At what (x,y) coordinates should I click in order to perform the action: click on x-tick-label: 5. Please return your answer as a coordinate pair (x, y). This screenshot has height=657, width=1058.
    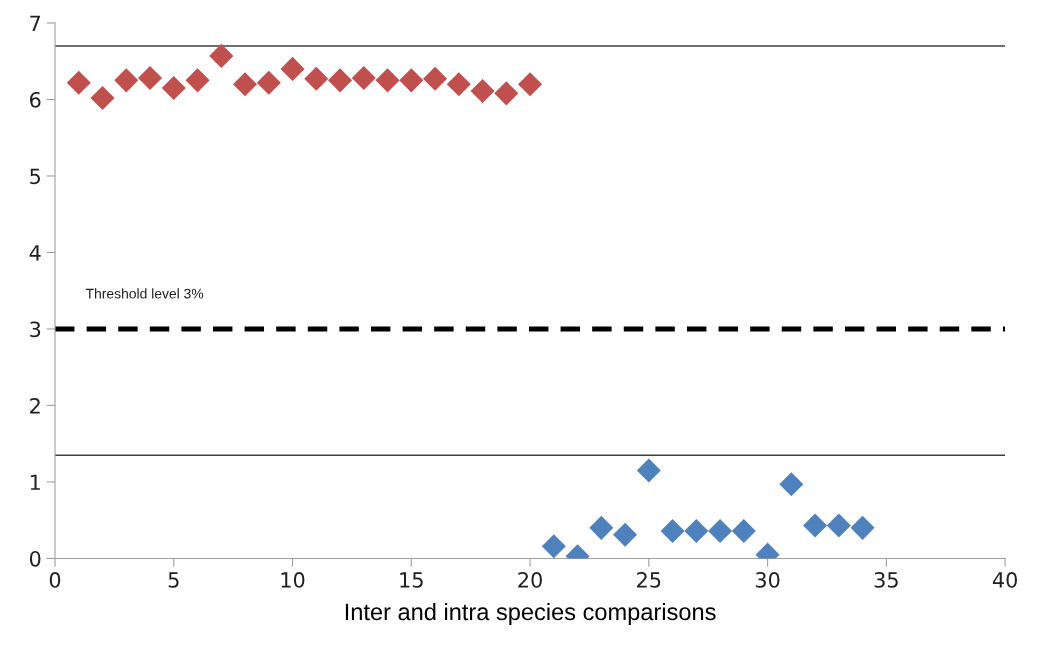
    Looking at the image, I should click on (173, 580).